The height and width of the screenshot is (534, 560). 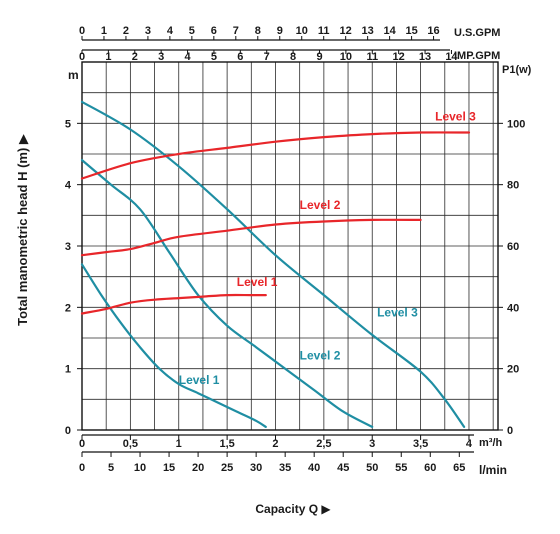 What do you see at coordinates (420, 444) in the screenshot?
I see `x-tick-label-m3h: 3,5` at bounding box center [420, 444].